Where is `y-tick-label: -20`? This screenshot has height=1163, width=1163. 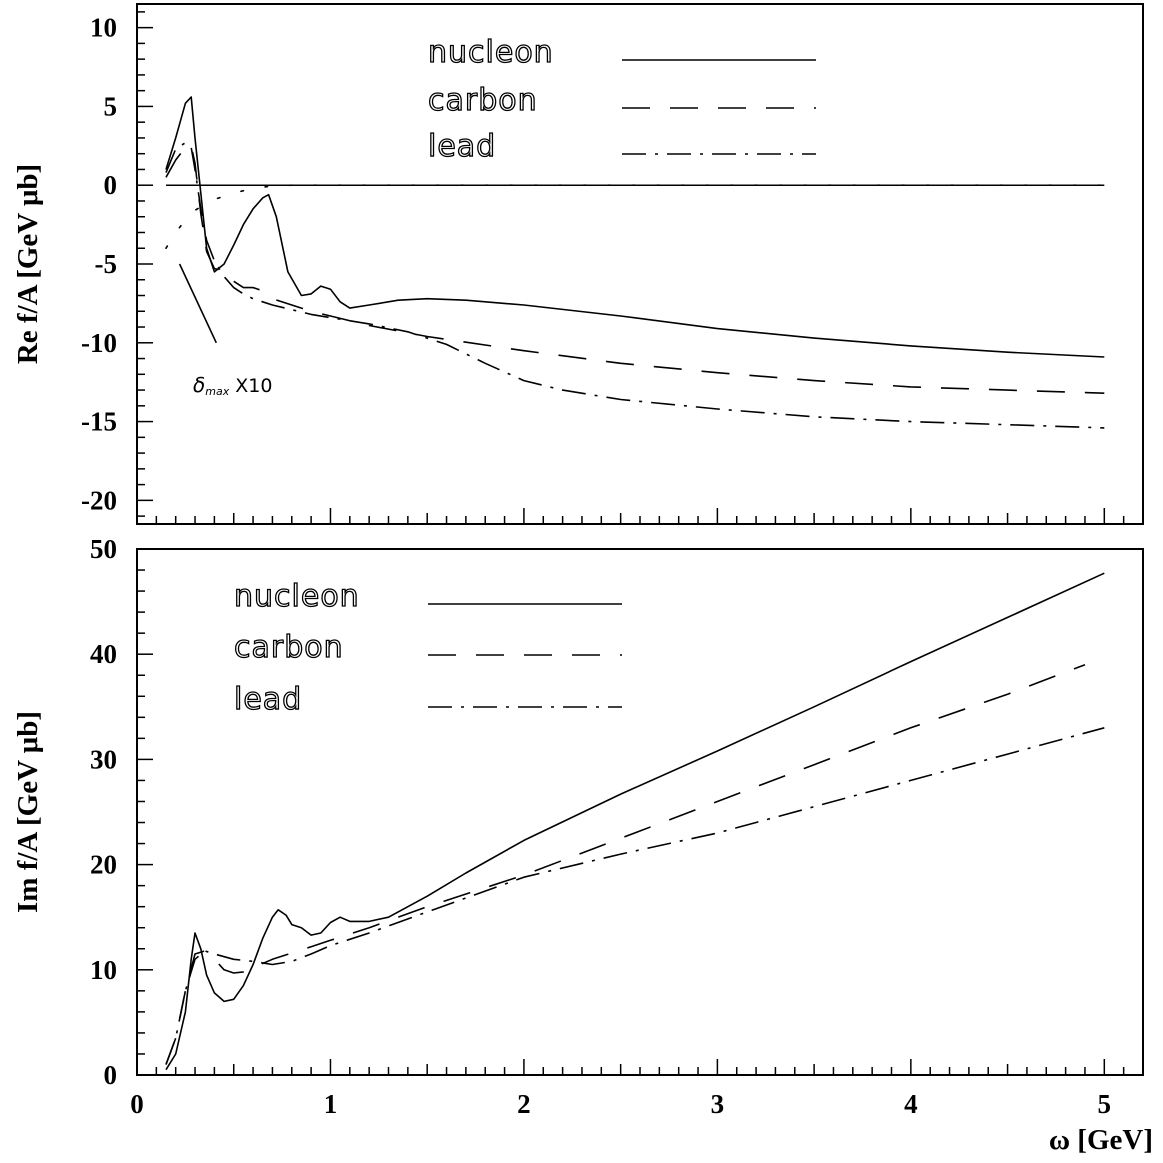 y-tick-label: -20 is located at coordinates (99, 500).